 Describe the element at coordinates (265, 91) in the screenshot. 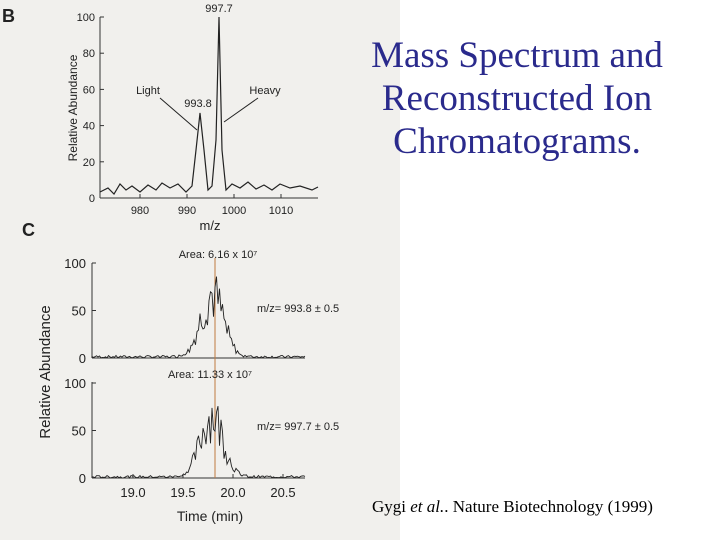

I see `annotation: Heavy` at that location.